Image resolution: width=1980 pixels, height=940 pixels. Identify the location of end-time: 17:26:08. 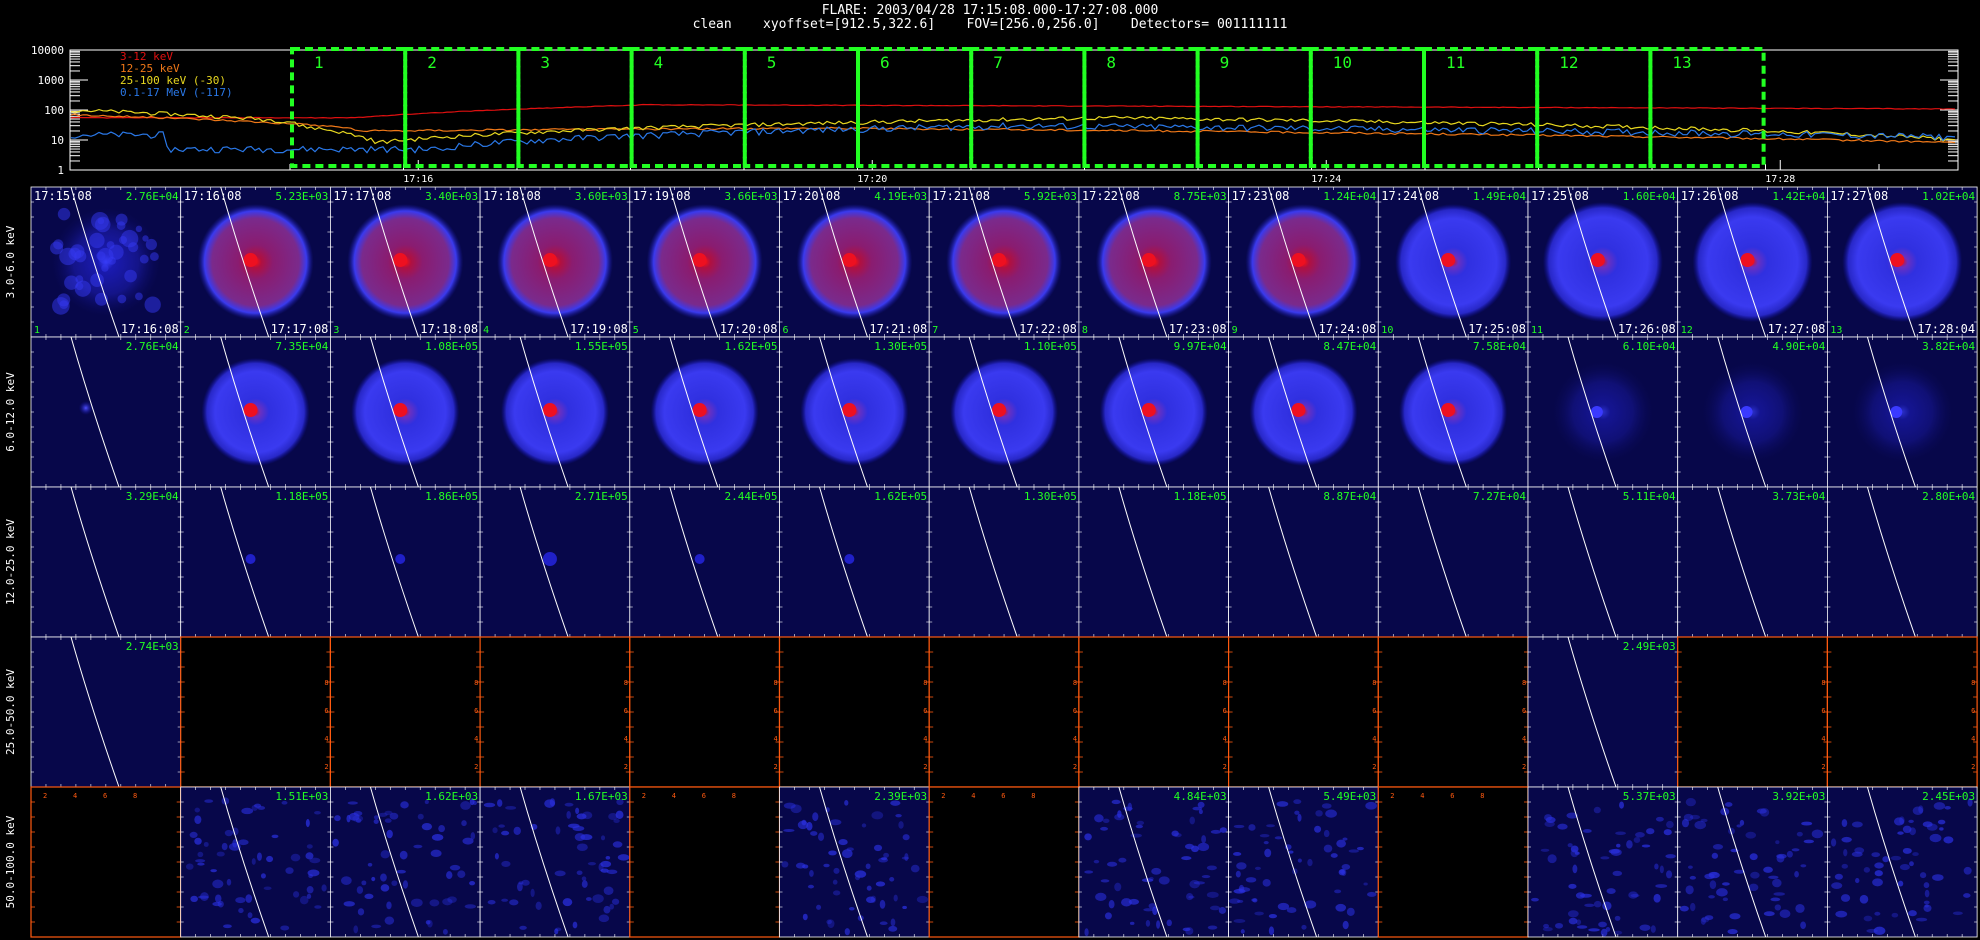
(1647, 329).